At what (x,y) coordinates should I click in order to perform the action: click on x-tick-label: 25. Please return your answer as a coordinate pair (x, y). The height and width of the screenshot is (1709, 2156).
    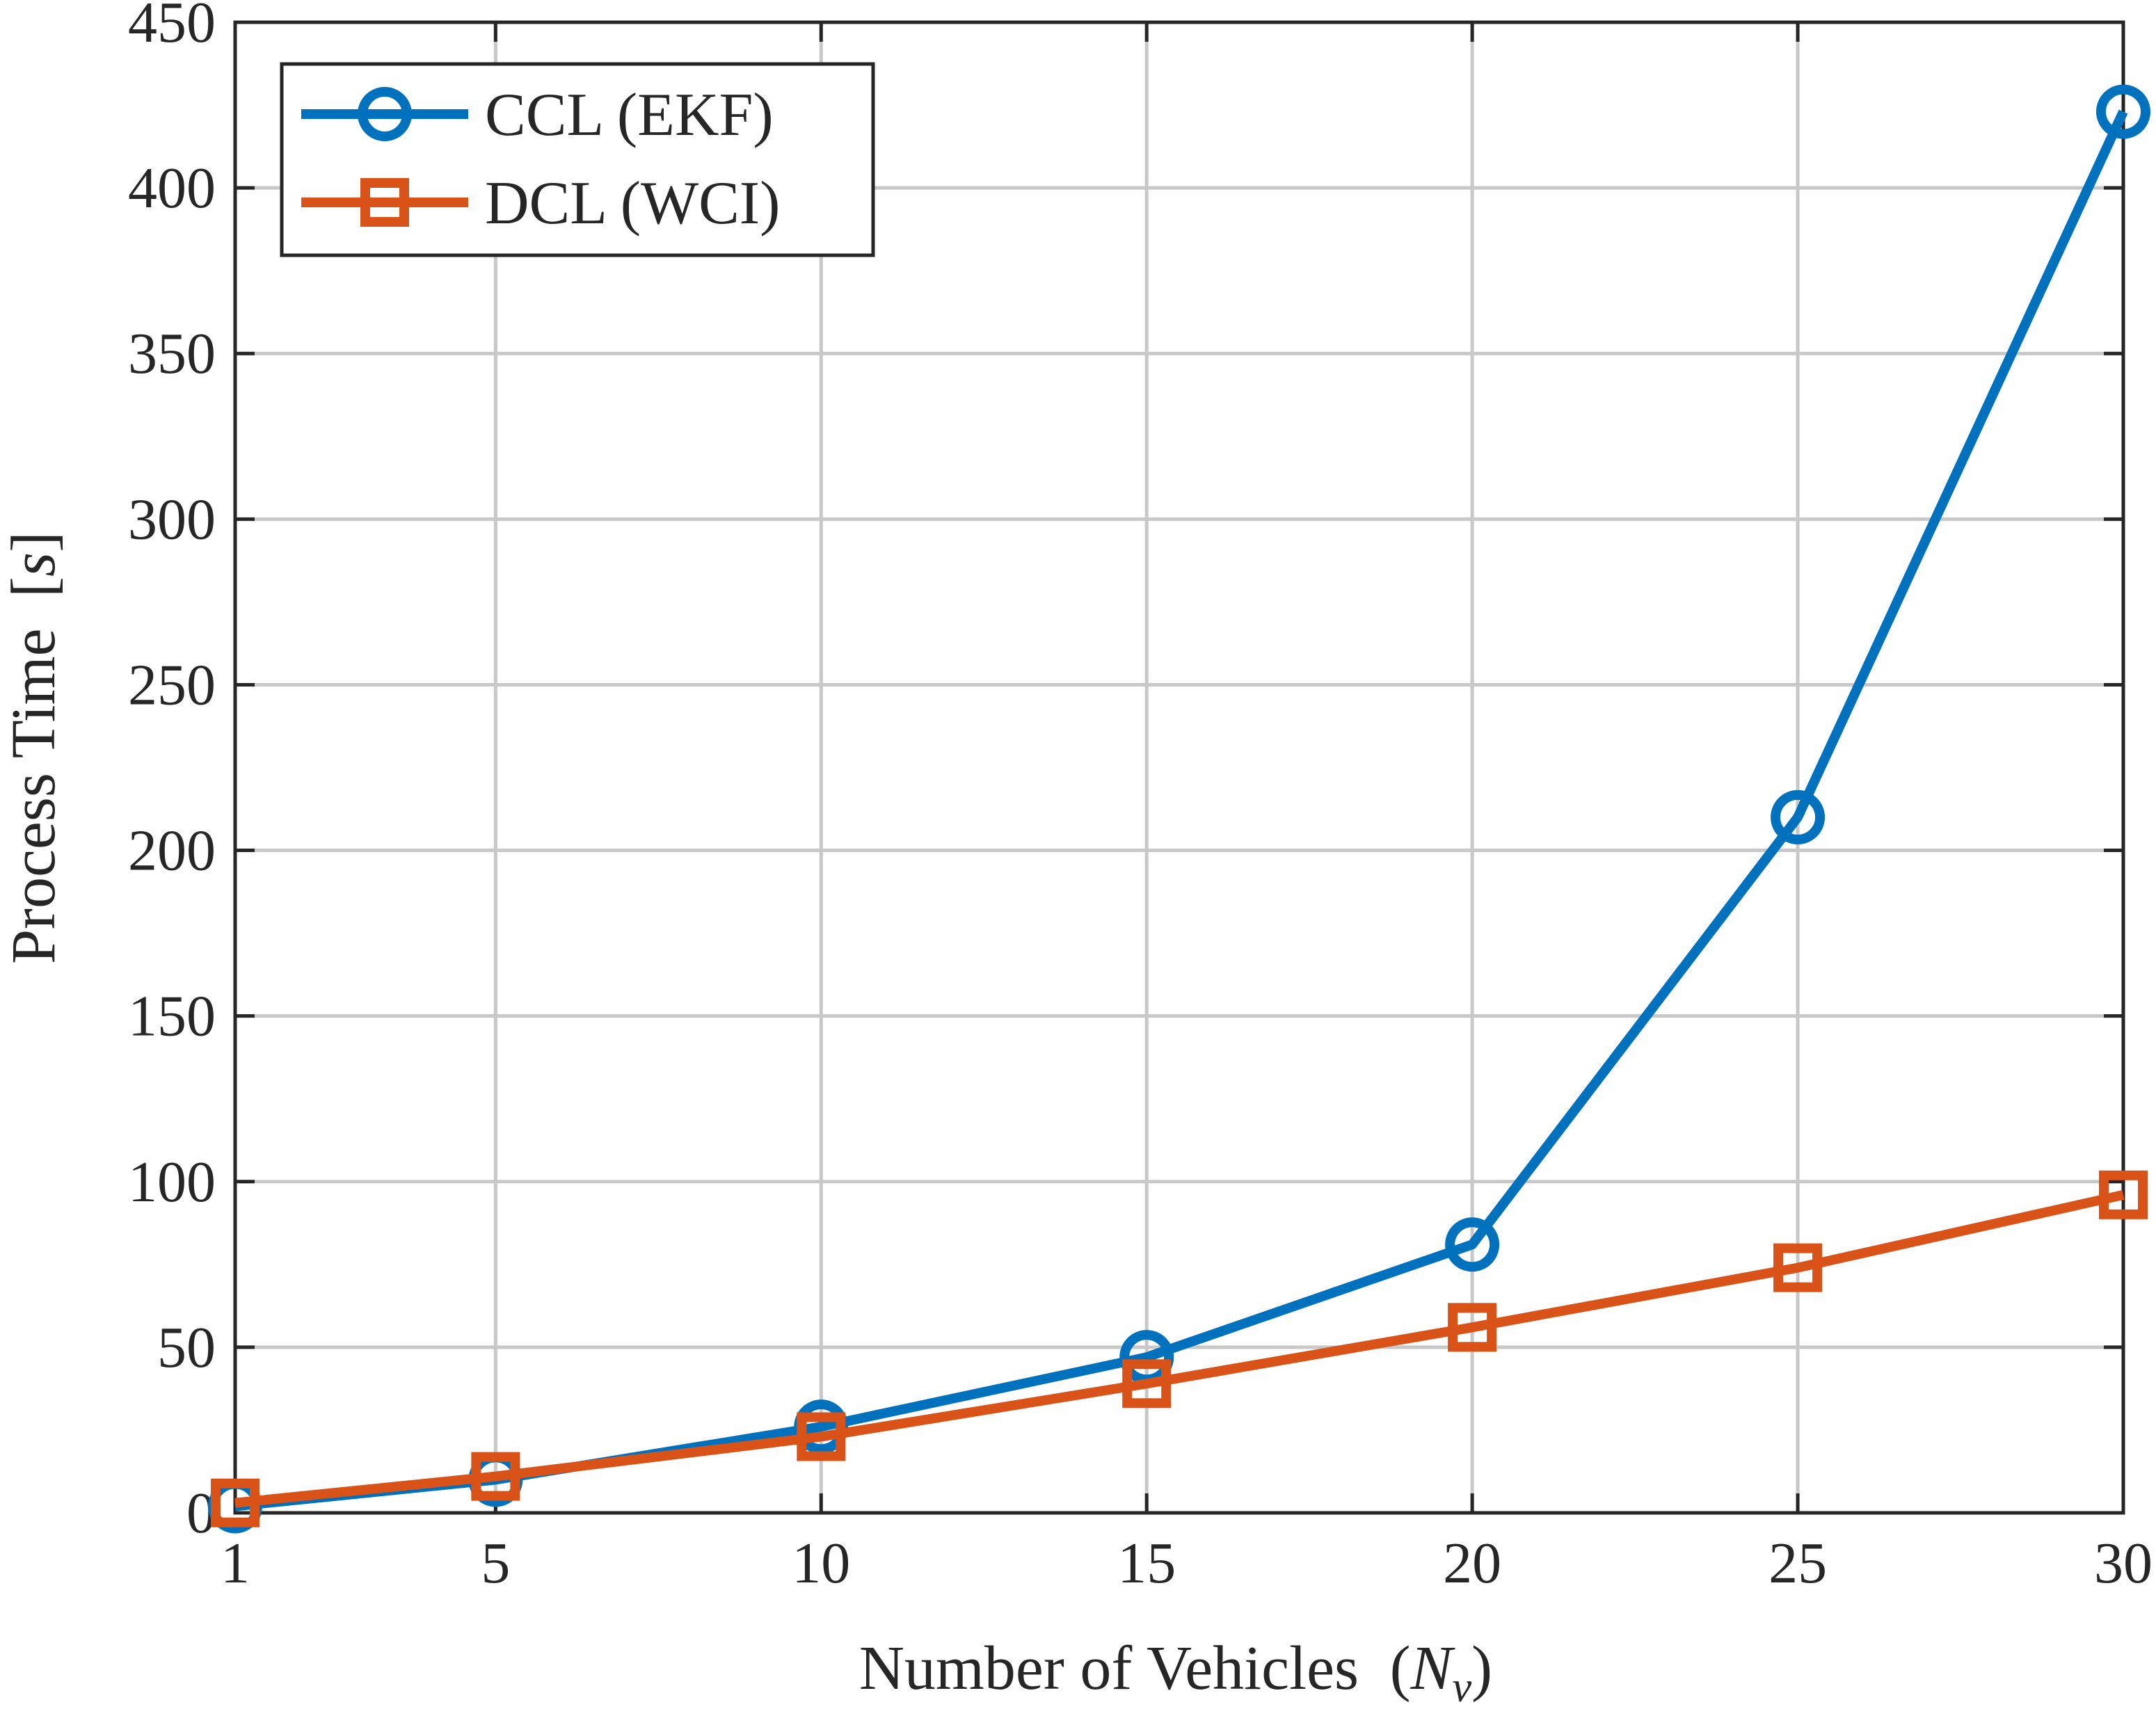
    Looking at the image, I should click on (1797, 1564).